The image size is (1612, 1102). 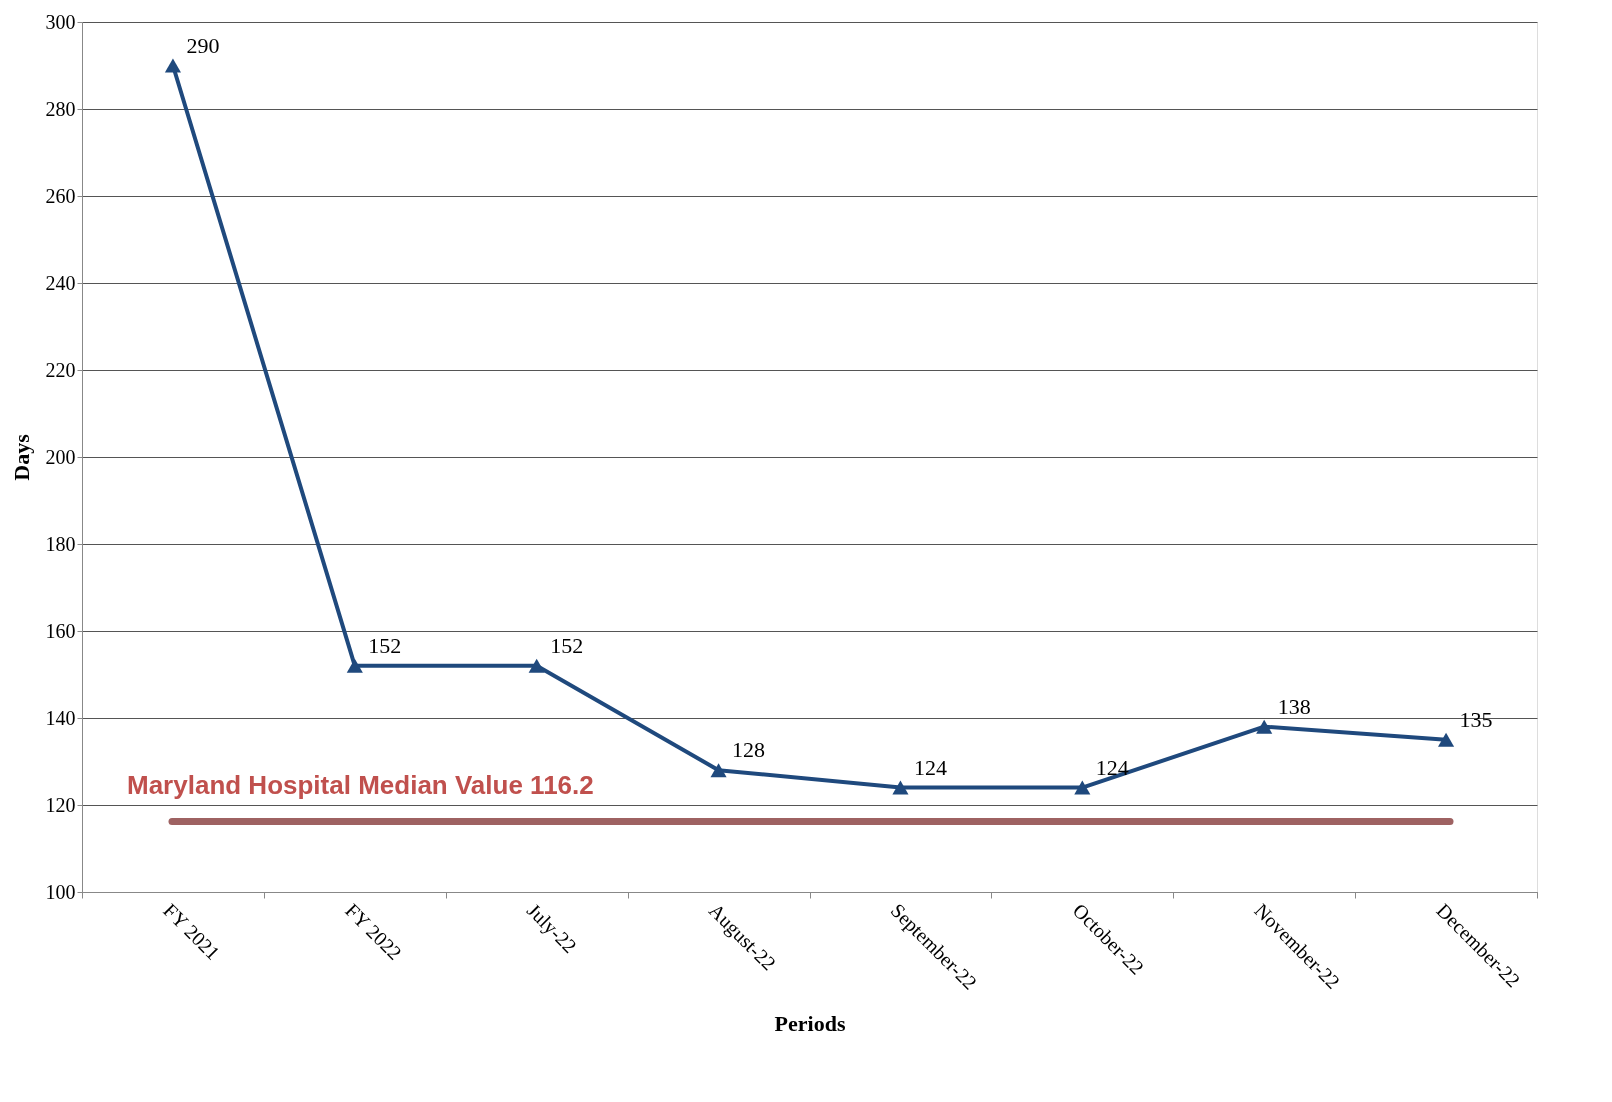 What do you see at coordinates (60, 369) in the screenshot?
I see `y-tick-label: 220` at bounding box center [60, 369].